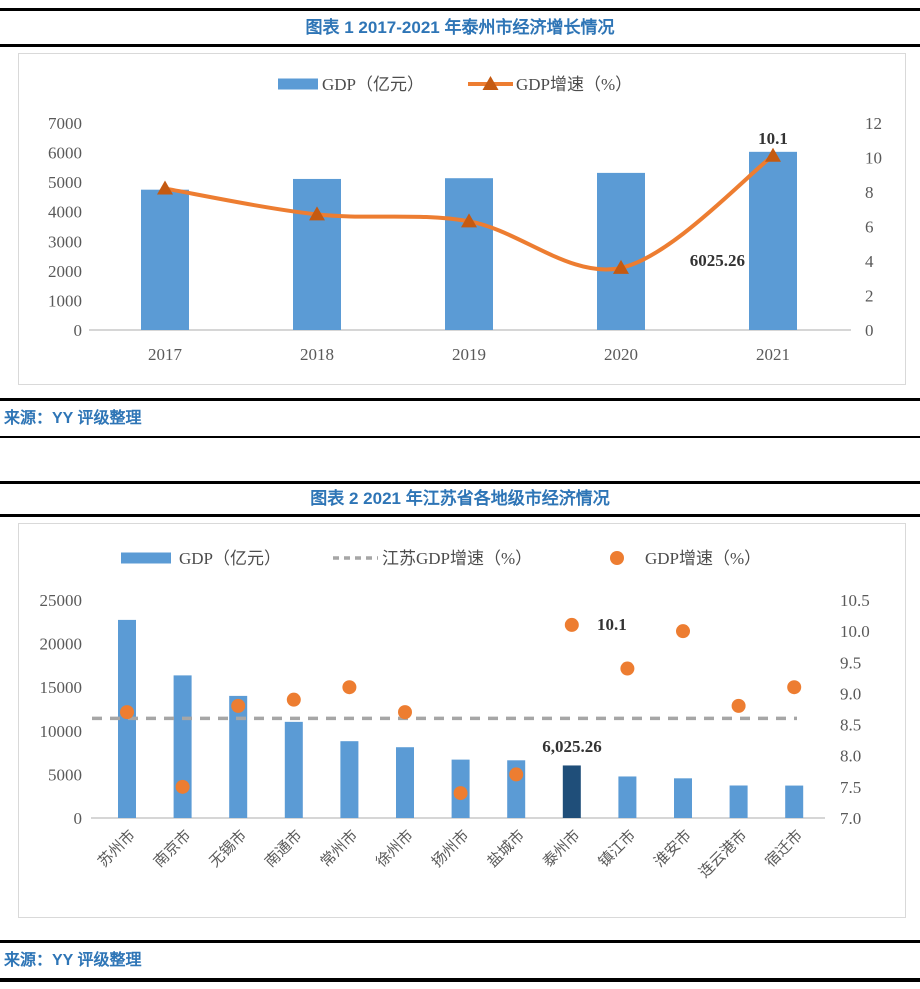 This screenshot has width=920, height=989. Describe the element at coordinates (855, 600) in the screenshot. I see `right-axis-tick-label: 10.5` at that location.